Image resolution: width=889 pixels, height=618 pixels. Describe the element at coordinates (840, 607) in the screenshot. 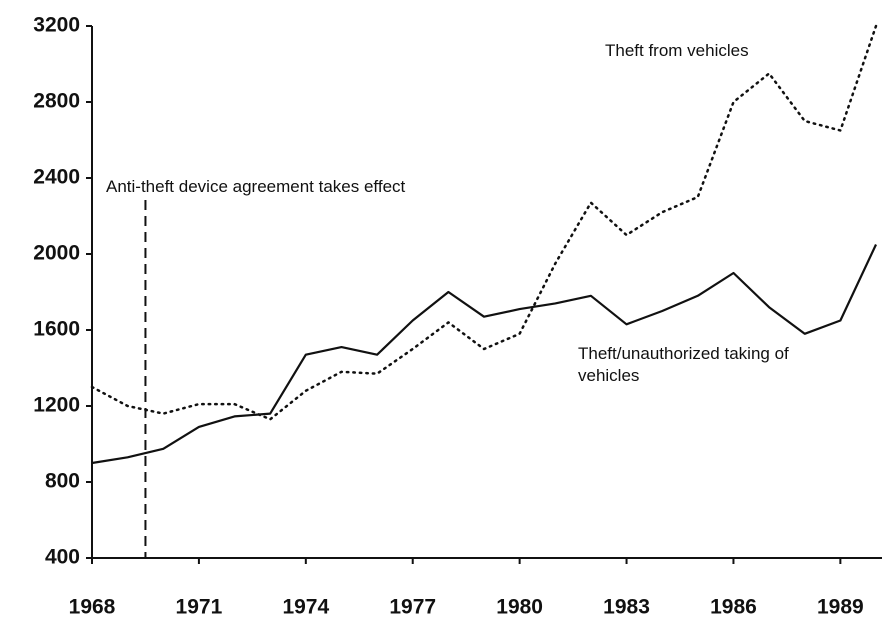

I see `x-tick-label: 1989` at that location.